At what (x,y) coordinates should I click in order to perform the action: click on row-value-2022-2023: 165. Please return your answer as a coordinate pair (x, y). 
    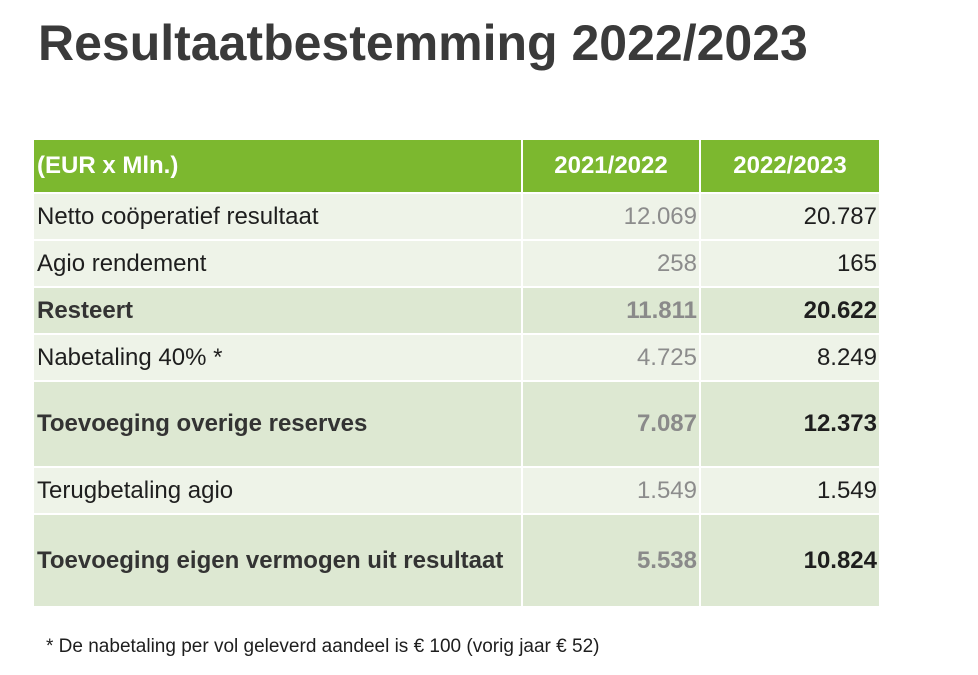
    Looking at the image, I should click on (789, 263).